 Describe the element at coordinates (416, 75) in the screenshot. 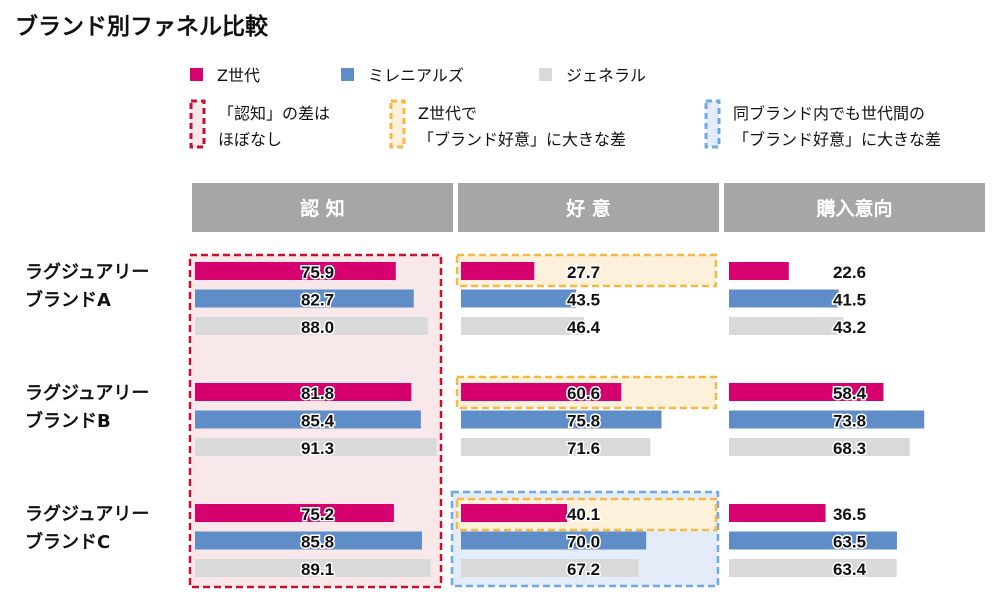

I see `legend-label: ミレニアルズ` at that location.